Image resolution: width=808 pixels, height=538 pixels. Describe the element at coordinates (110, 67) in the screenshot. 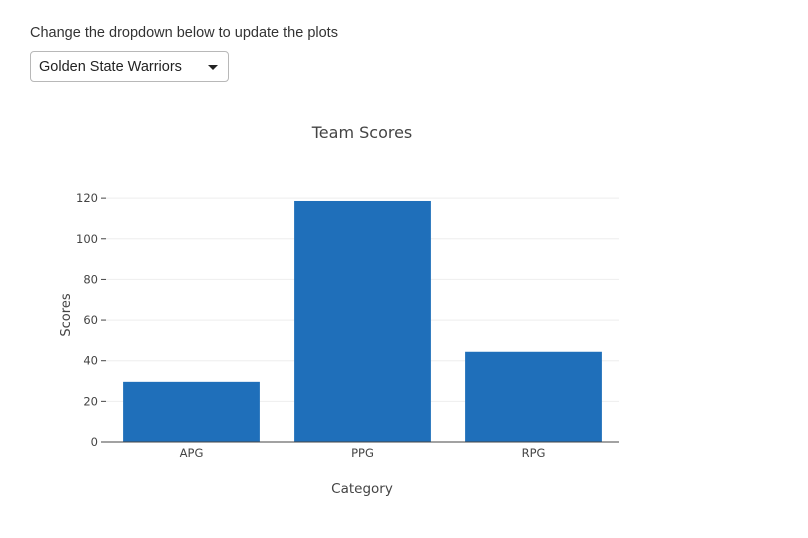

I see `dropdown-selected-value: Golden State Warriors` at that location.